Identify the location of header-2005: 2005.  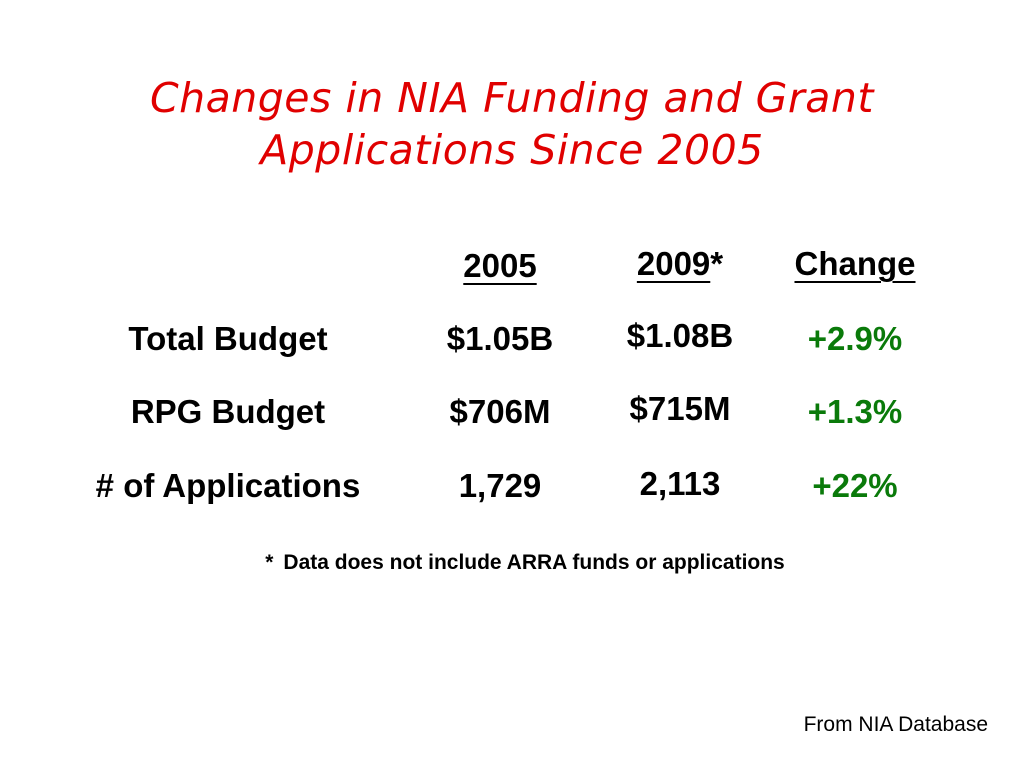
(500, 265).